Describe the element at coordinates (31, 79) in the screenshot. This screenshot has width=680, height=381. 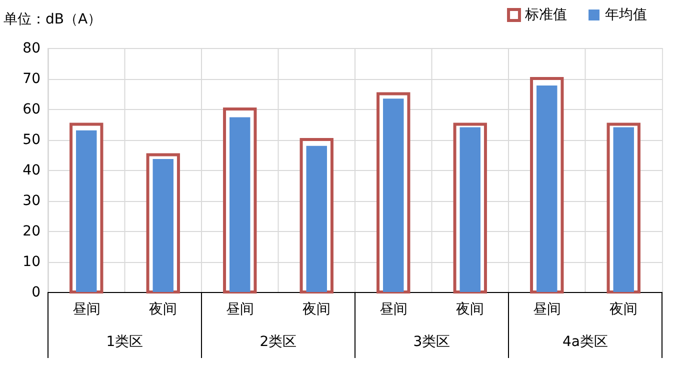
I see `y-tick-label: 70` at that location.